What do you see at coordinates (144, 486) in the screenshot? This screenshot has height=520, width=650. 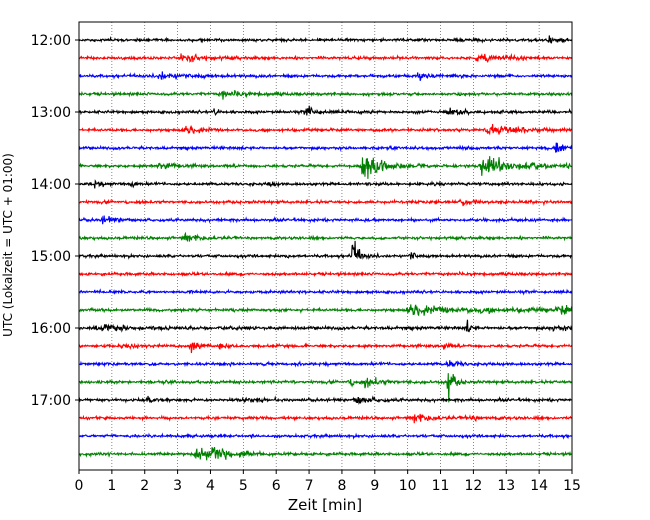 I see `x-tick-label: 2` at bounding box center [144, 486].